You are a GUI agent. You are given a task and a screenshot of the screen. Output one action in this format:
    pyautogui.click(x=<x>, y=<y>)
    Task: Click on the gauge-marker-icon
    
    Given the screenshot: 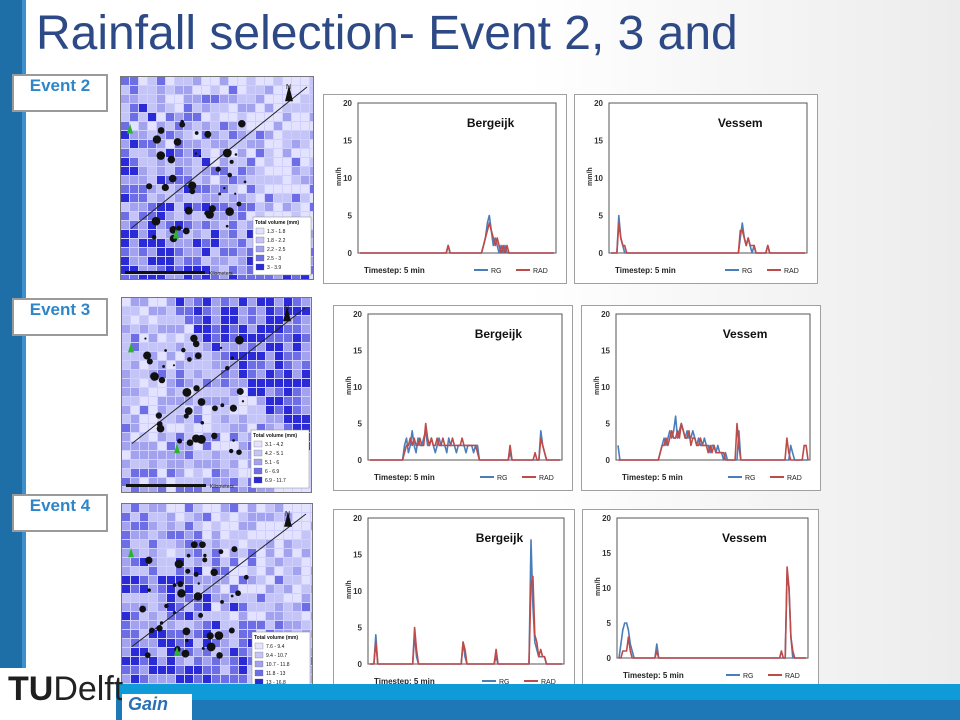 What is the action you would take?
    pyautogui.click(x=130, y=128)
    